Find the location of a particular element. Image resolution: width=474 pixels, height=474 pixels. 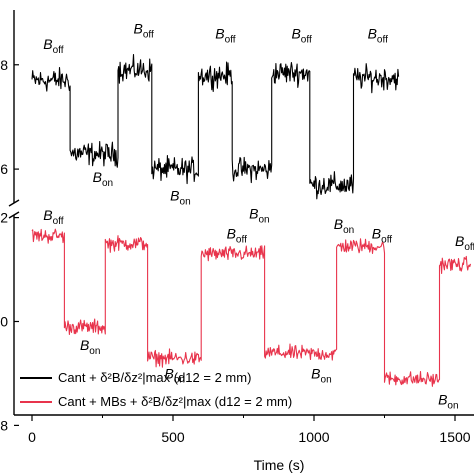

x-tick-label: 1000 is located at coordinates (313, 437).